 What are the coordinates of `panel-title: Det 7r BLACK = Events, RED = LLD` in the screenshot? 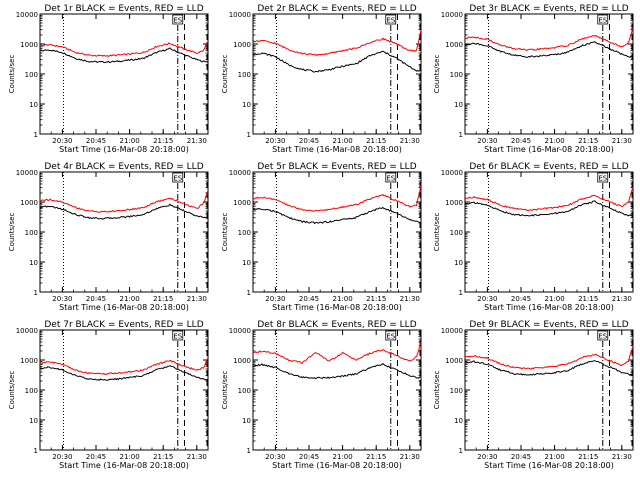 It's located at (123, 325).